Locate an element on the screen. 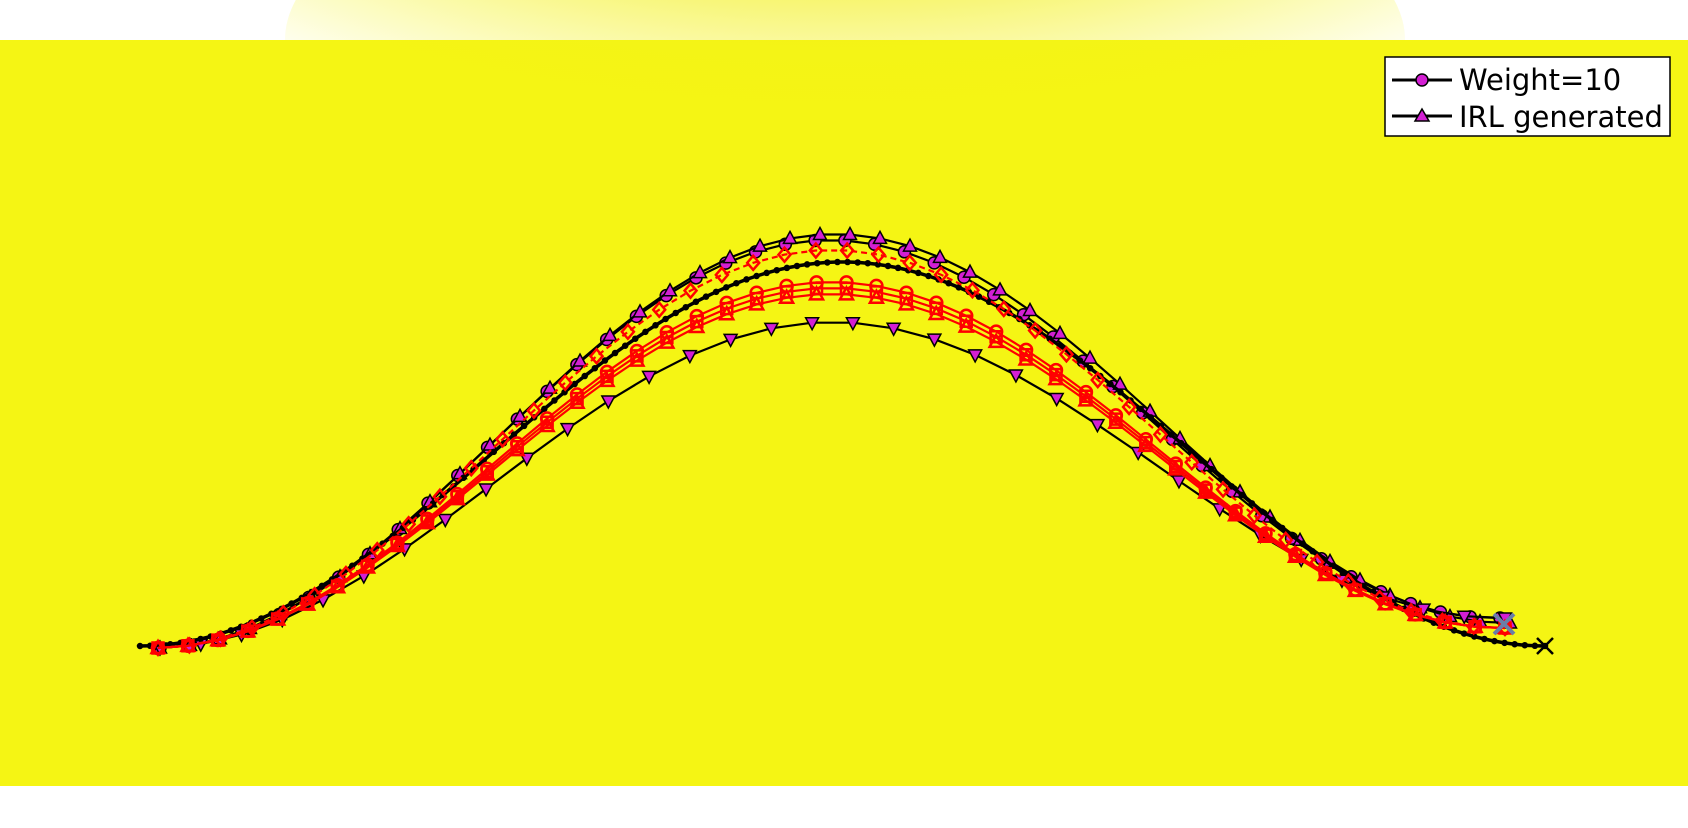  end-x-marker is located at coordinates (1545, 646).